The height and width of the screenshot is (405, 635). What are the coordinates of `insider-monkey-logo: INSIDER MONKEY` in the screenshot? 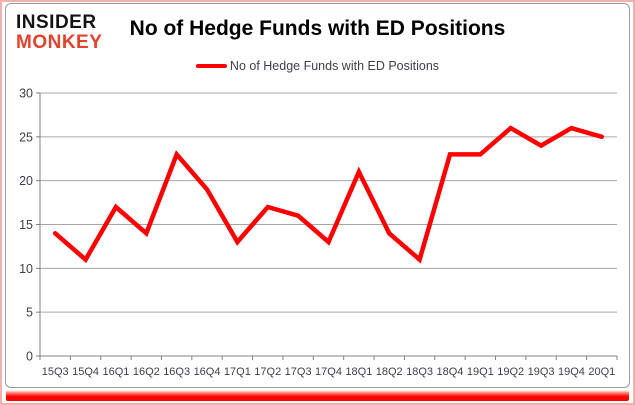 It's located at (59, 33).